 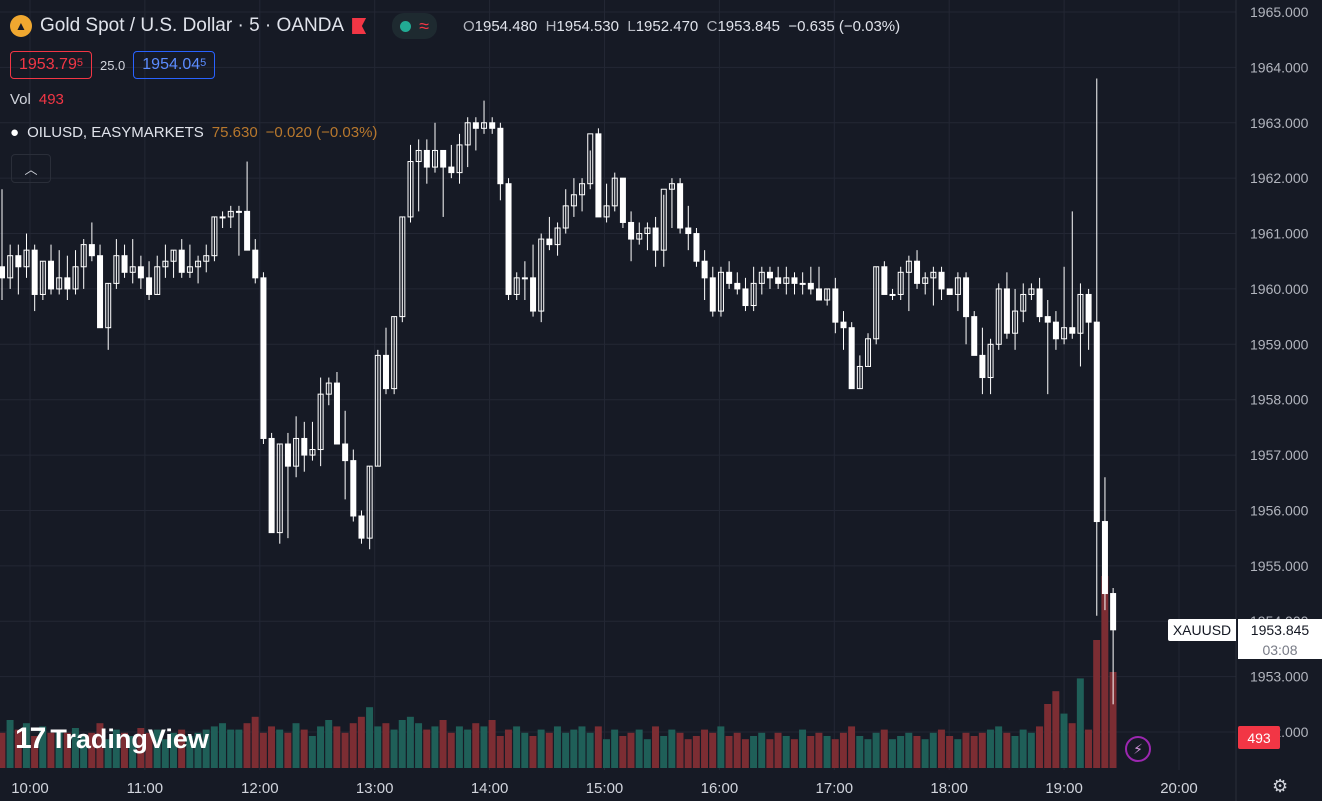 What do you see at coordinates (1279, 234) in the screenshot?
I see `y-tick-label: 1961.000` at bounding box center [1279, 234].